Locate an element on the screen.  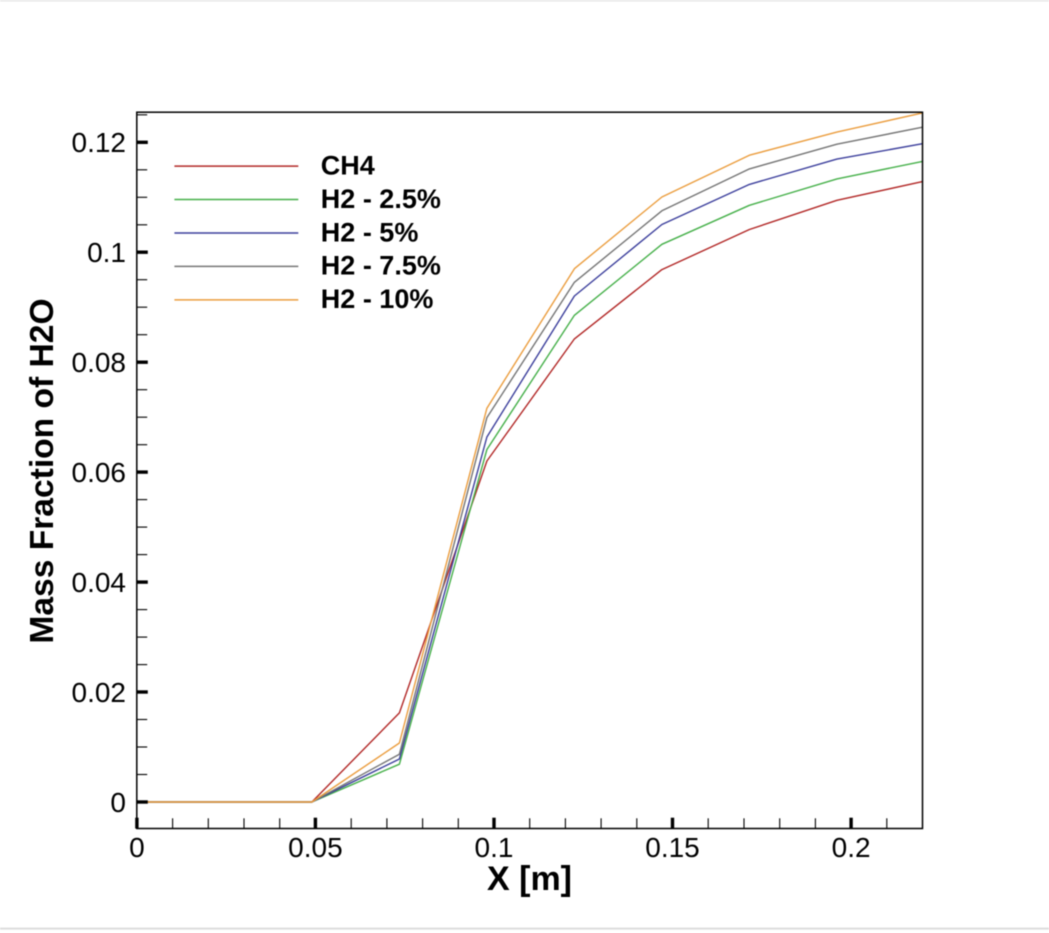
svg-text: 0.08 is located at coordinates (99, 362).